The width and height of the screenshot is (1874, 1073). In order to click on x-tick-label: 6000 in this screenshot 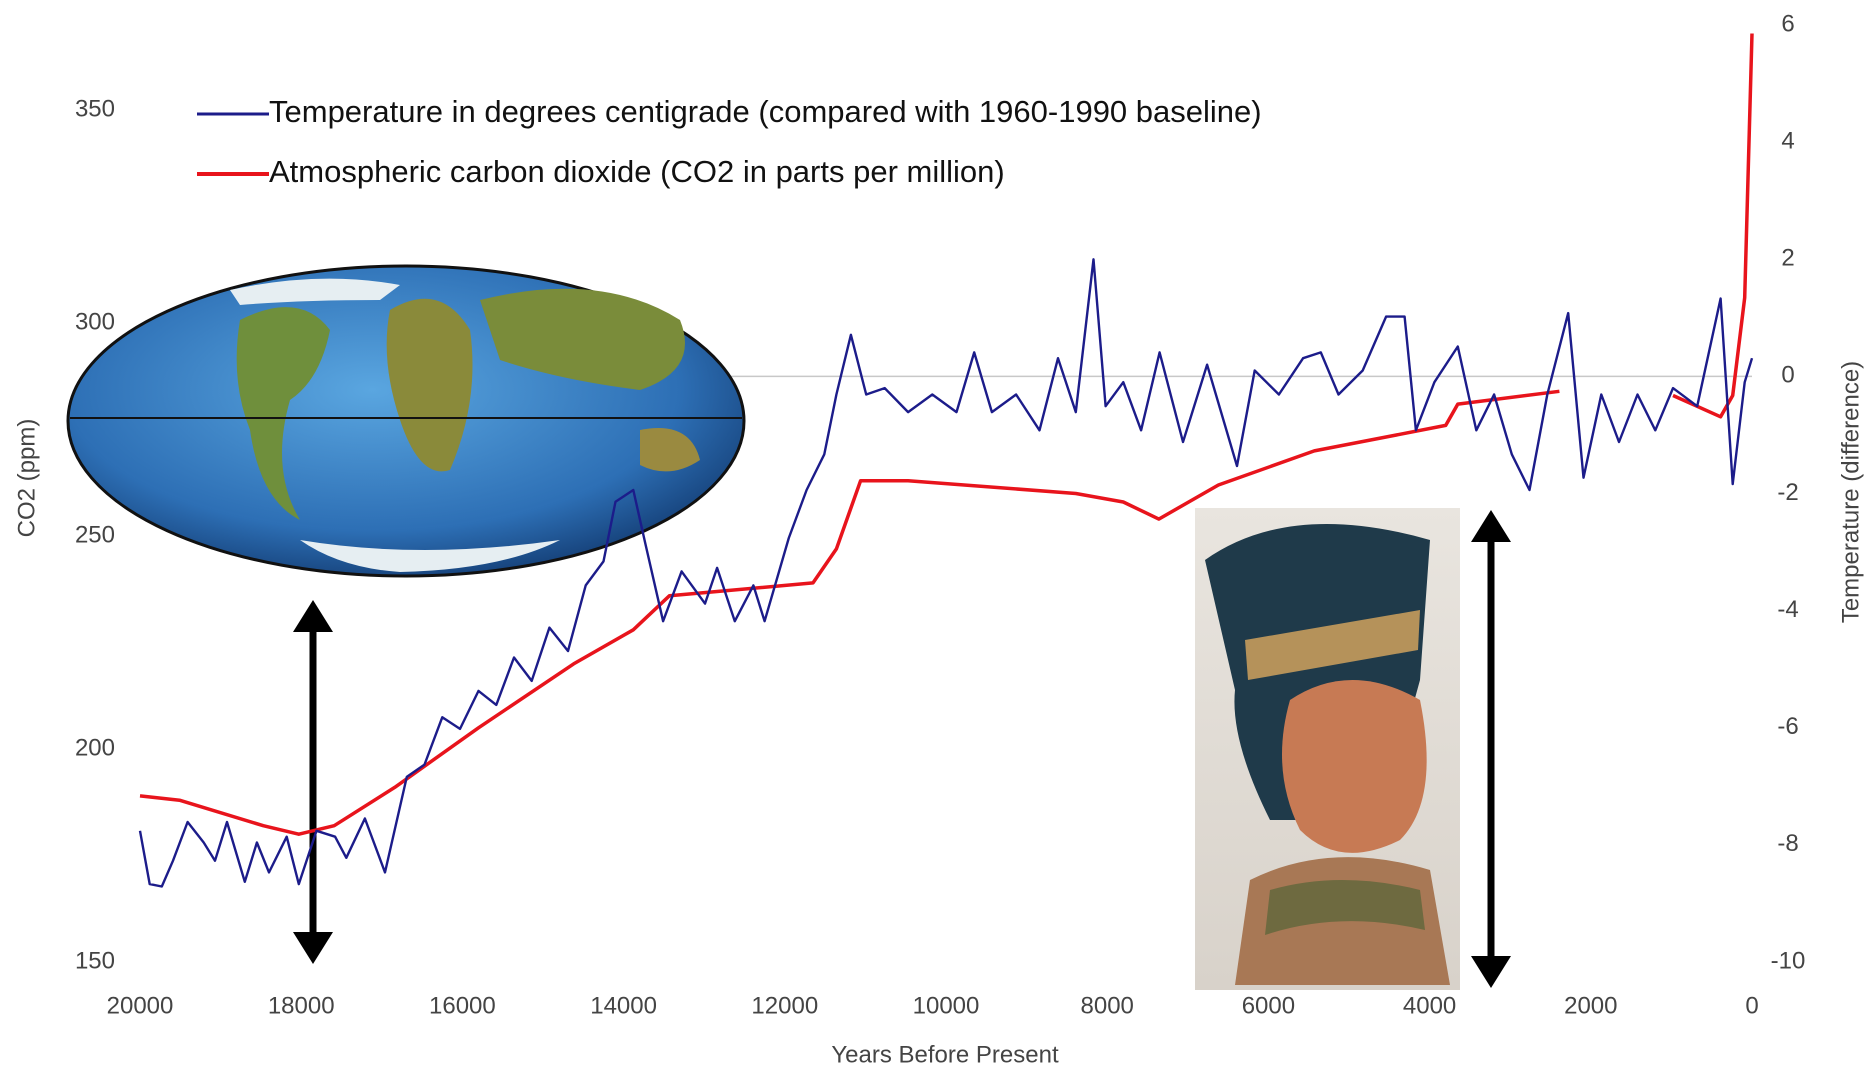, I will do `click(1268, 1005)`.